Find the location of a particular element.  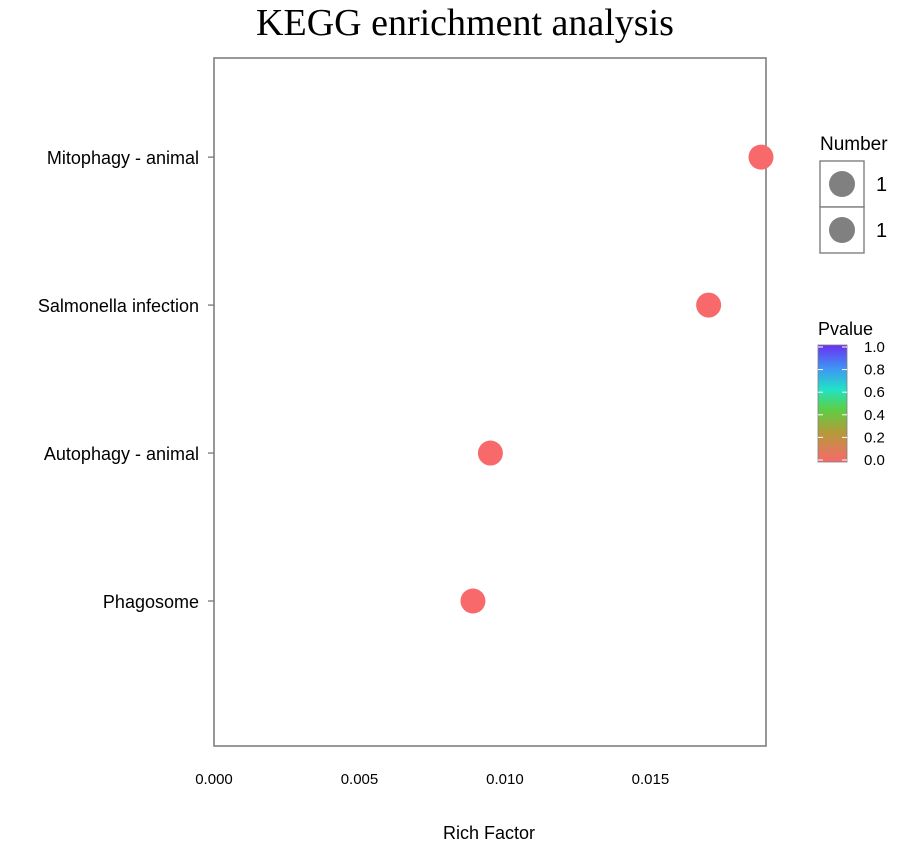

pvalue-tick-label: 0.2 is located at coordinates (874, 437).